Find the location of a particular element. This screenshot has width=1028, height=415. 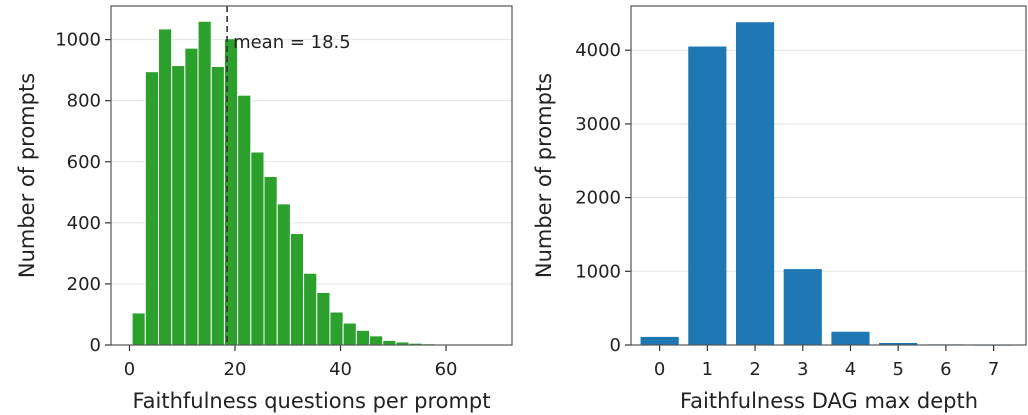

x-axis-label: Faithfulness questions per prompt is located at coordinates (312, 401).